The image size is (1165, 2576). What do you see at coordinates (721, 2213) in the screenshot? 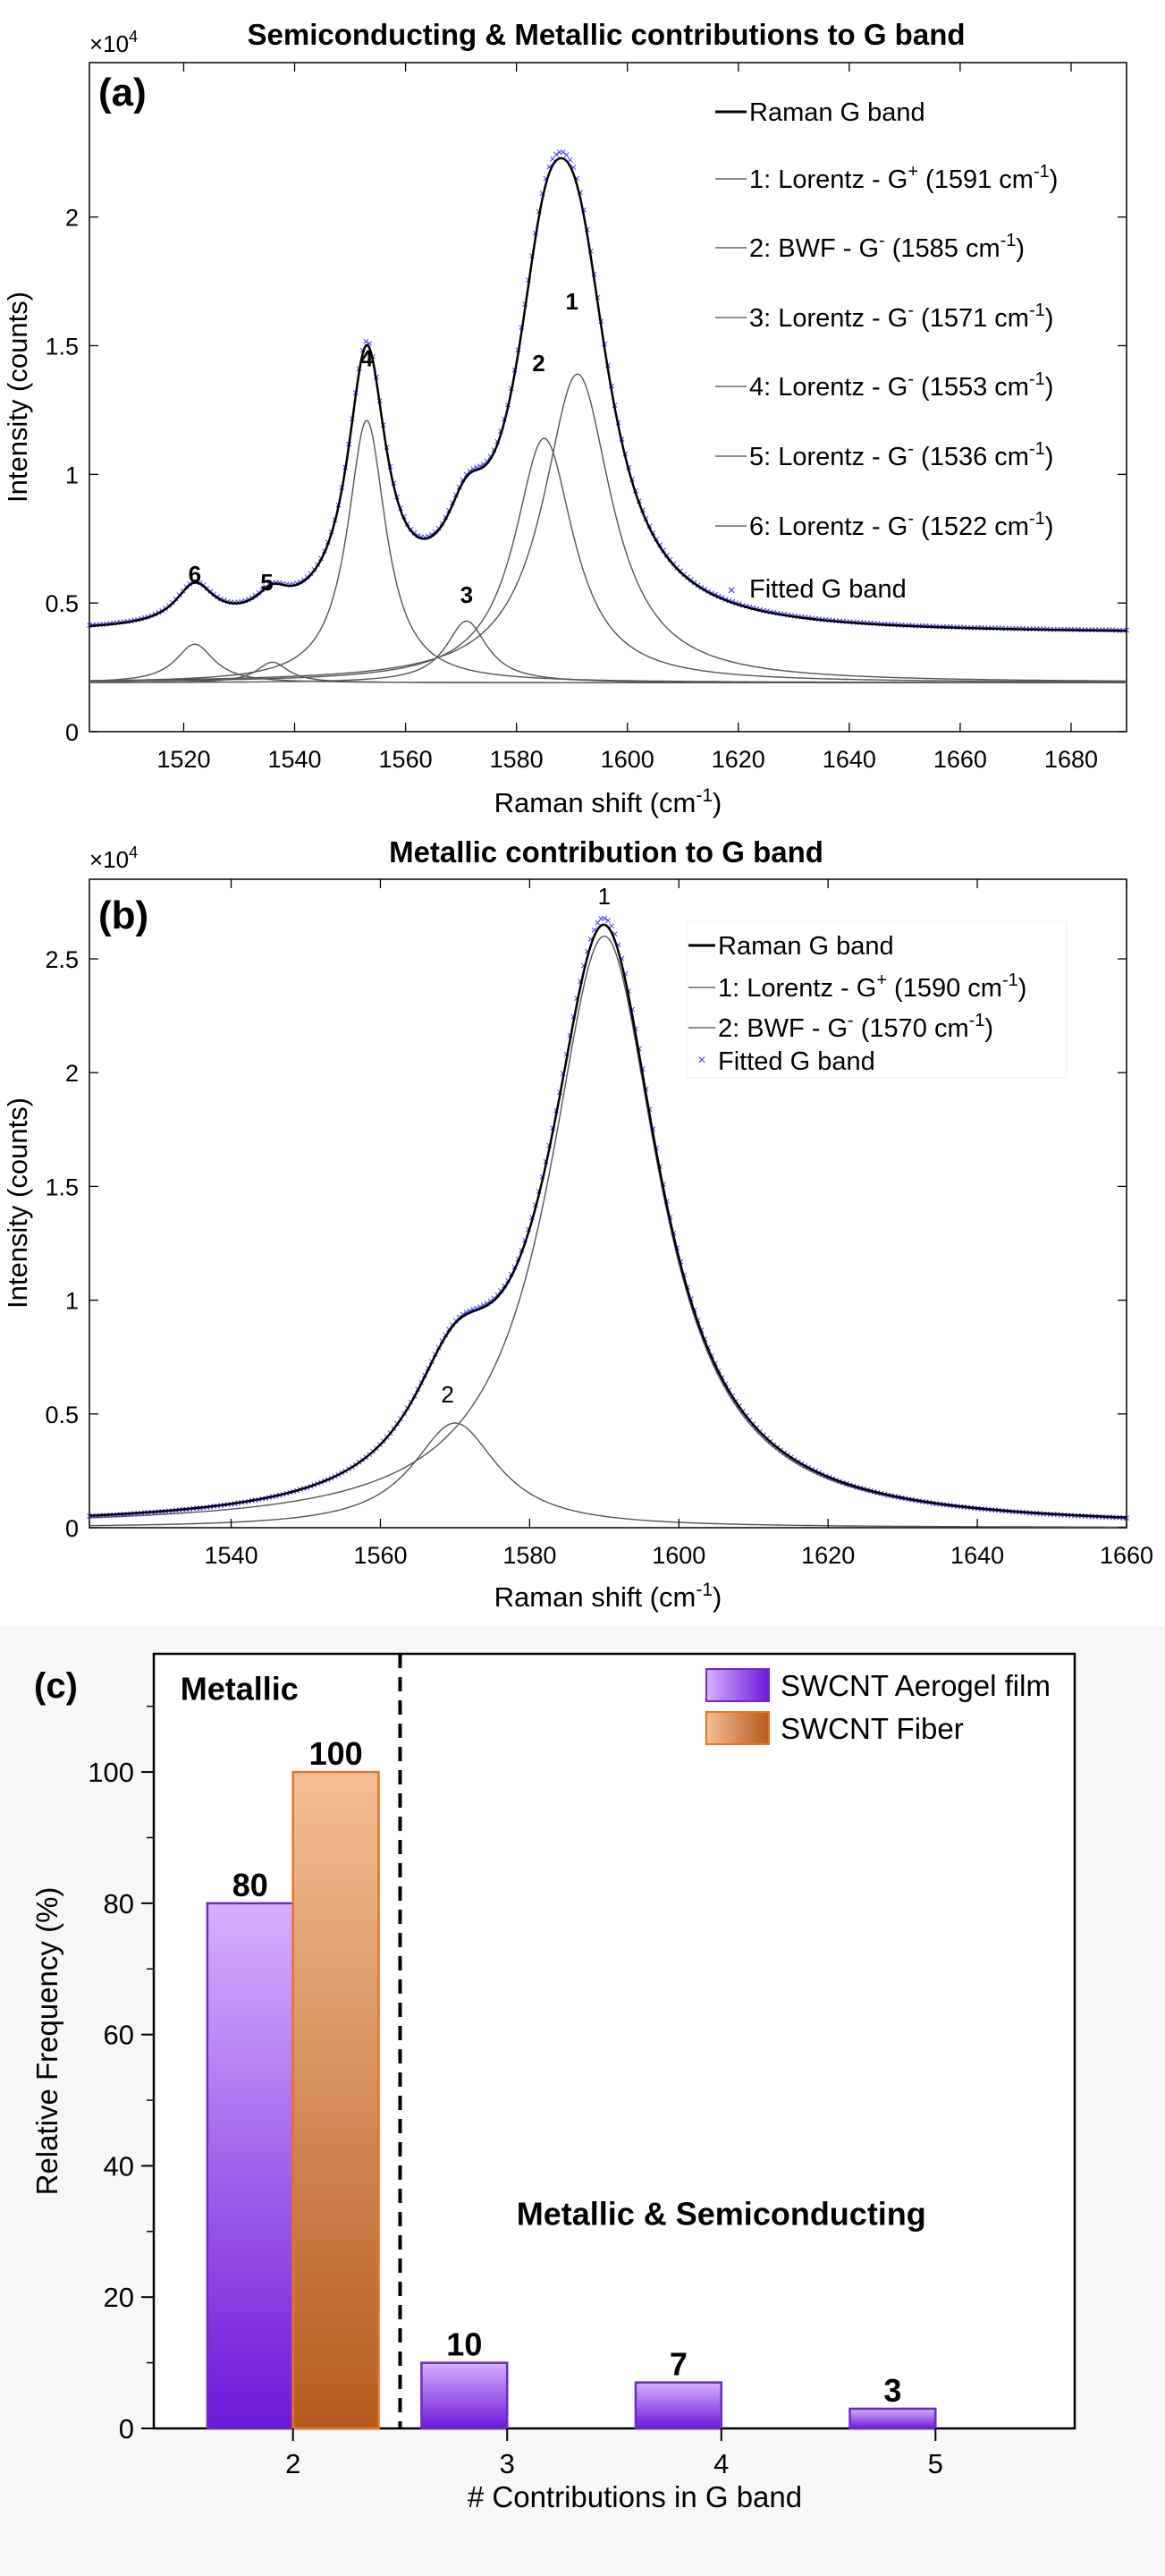
I see `panel-c-annotation-mixed: Metallic & Semiconducting` at bounding box center [721, 2213].